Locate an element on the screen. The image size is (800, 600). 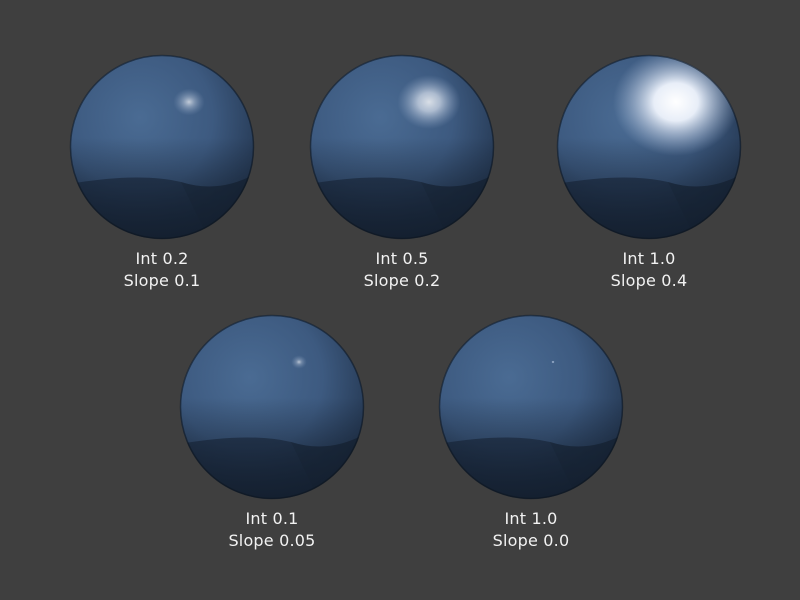
slope-label: Slope 0.0 is located at coordinates (531, 540).